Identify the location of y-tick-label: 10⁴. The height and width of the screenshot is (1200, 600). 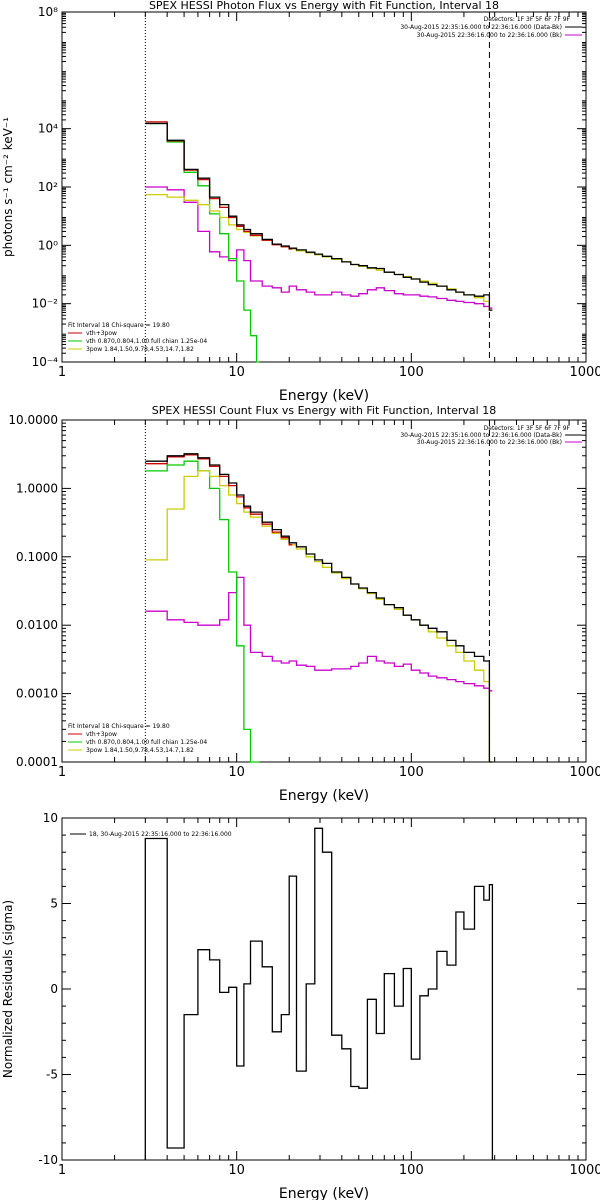
(48, 129).